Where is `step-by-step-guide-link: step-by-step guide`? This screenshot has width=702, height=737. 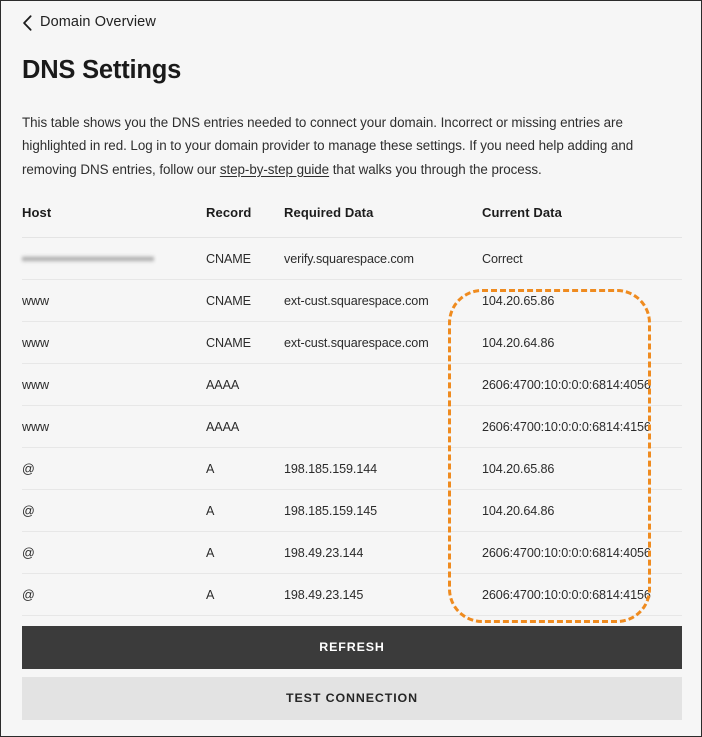
step-by-step-guide-link: step-by-step guide is located at coordinates (274, 169).